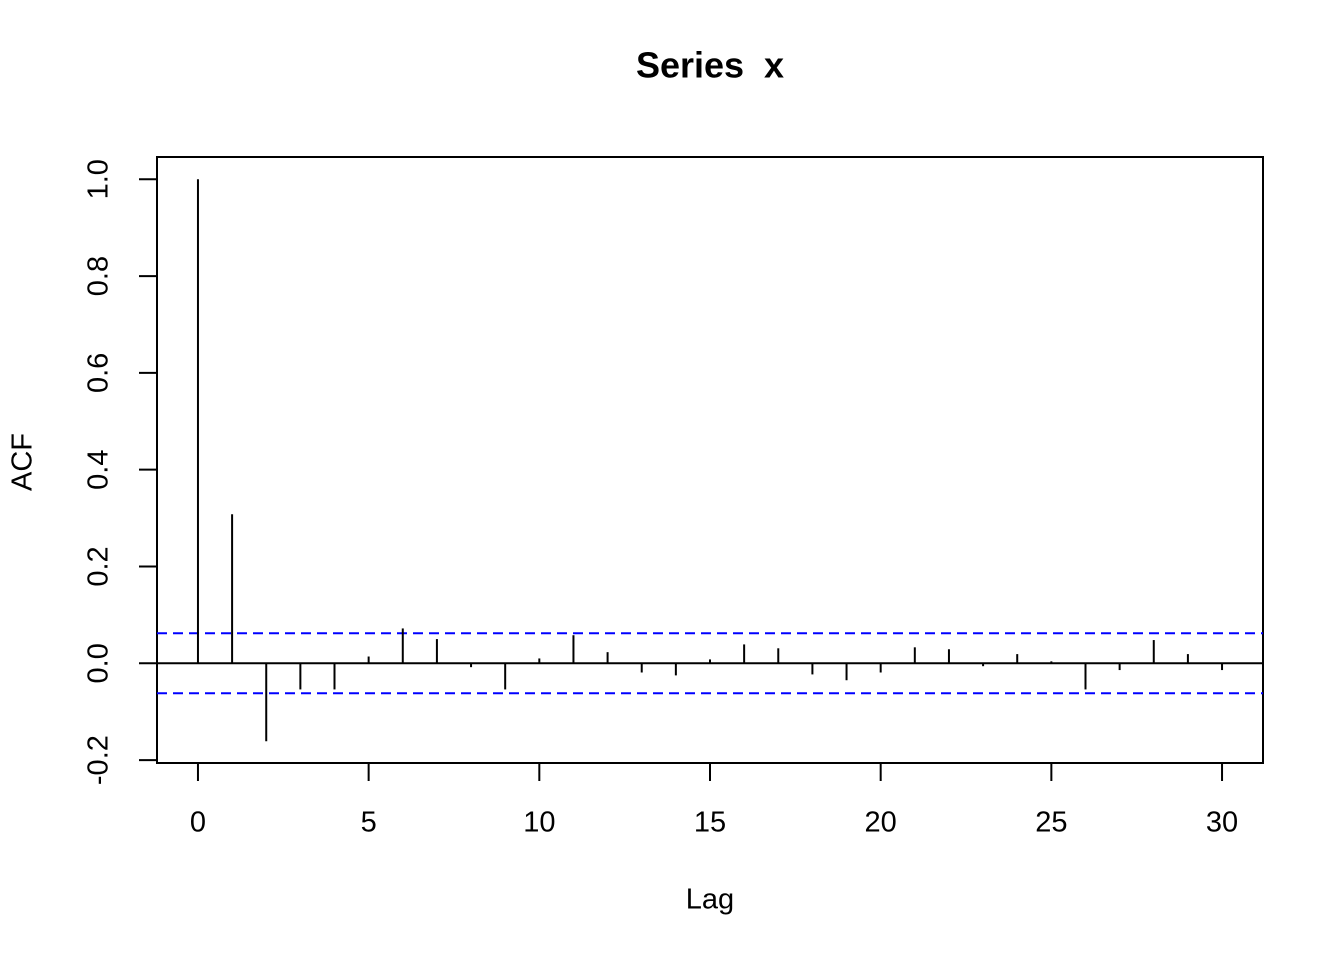 Image resolution: width=1344 pixels, height=960 pixels. Describe the element at coordinates (1222, 823) in the screenshot. I see `x-tick-label: 30` at that location.